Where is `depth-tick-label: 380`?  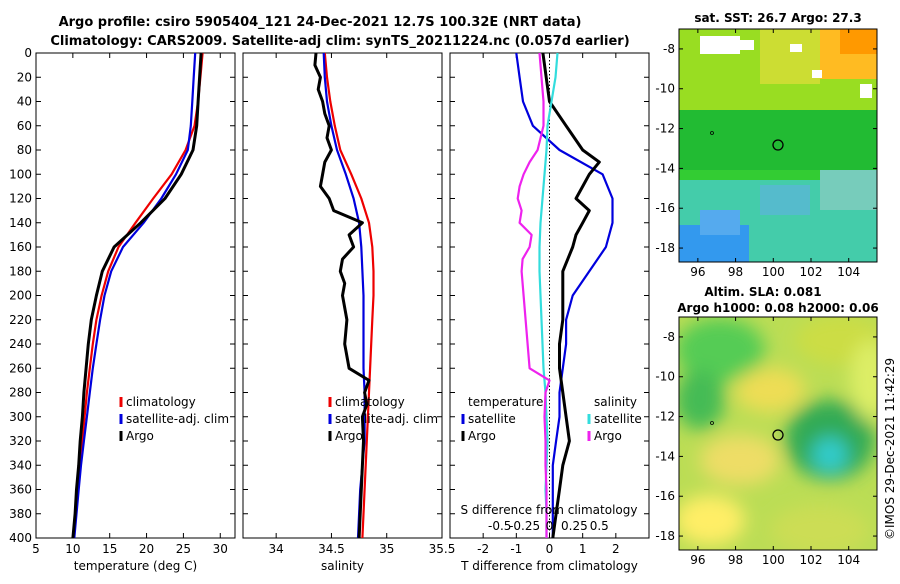 depth-tick-label: 380 is located at coordinates (20, 514).